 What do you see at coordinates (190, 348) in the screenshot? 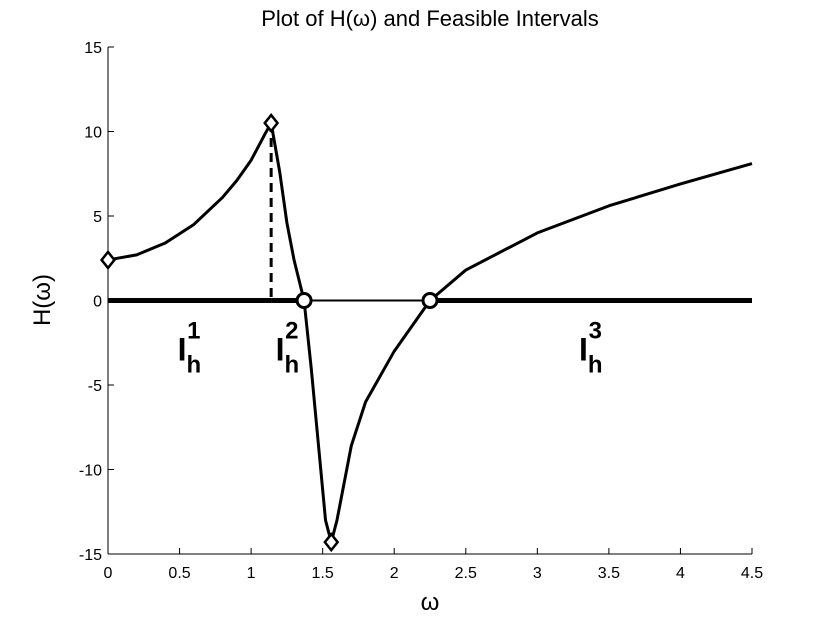
I see `interval-label: Ih 1` at bounding box center [190, 348].